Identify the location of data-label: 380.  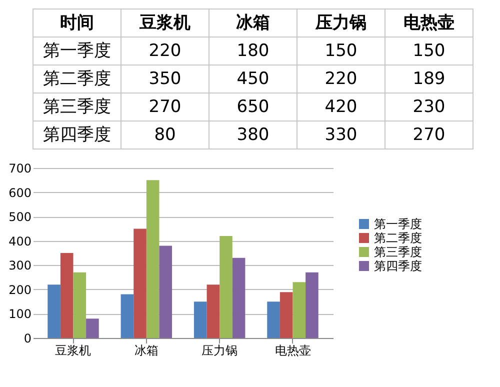
(253, 135).